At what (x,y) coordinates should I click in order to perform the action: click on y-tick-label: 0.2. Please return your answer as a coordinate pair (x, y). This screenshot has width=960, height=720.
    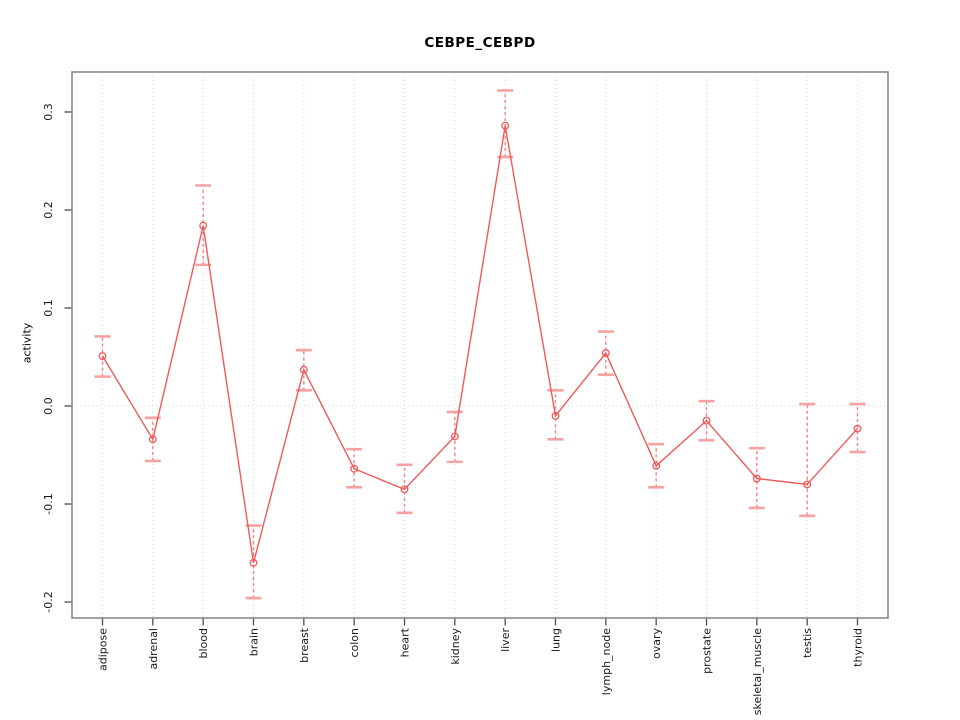
    Looking at the image, I should click on (48, 210).